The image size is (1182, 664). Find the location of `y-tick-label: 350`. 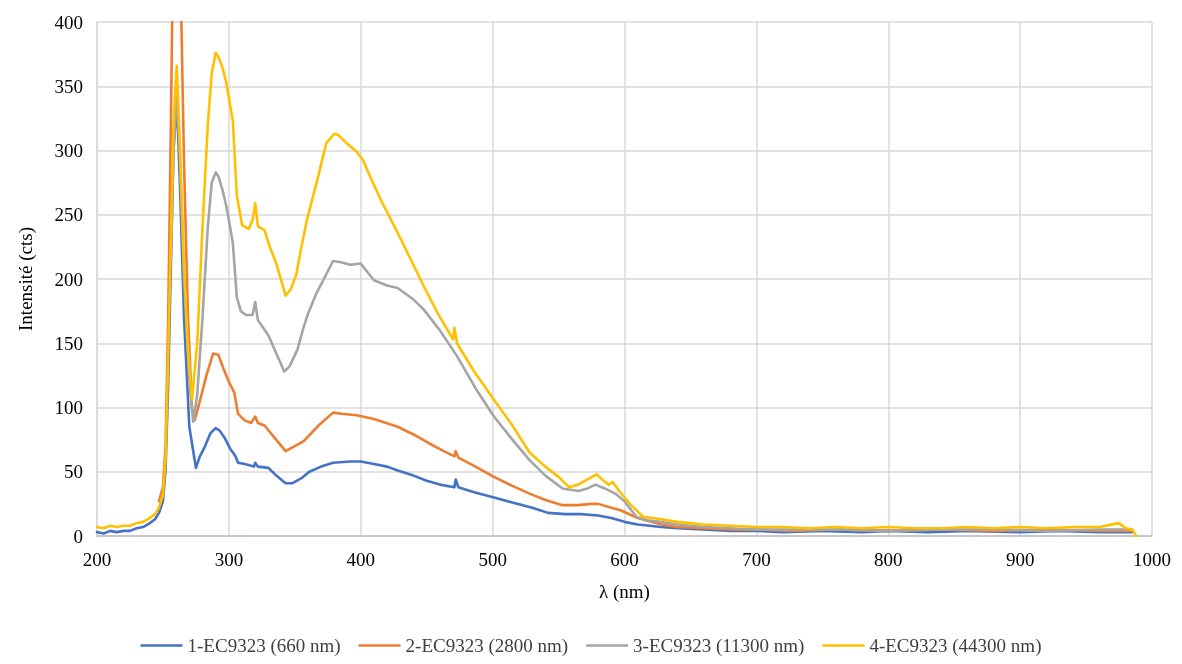

y-tick-label: 350 is located at coordinates (68, 86).